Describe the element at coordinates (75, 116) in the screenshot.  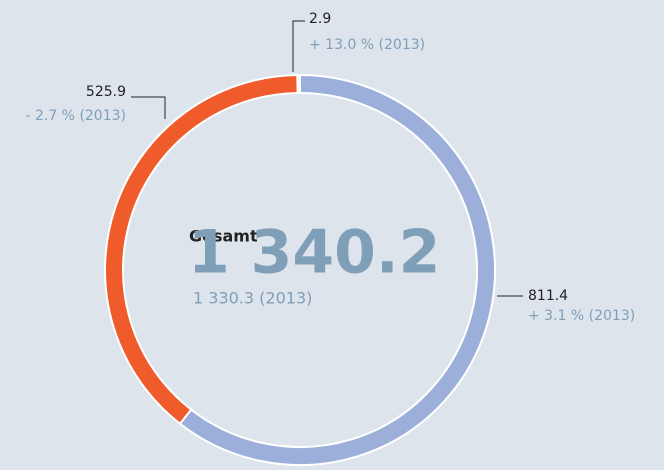
I see `change-label: - 2.7 % (2013)` at that location.